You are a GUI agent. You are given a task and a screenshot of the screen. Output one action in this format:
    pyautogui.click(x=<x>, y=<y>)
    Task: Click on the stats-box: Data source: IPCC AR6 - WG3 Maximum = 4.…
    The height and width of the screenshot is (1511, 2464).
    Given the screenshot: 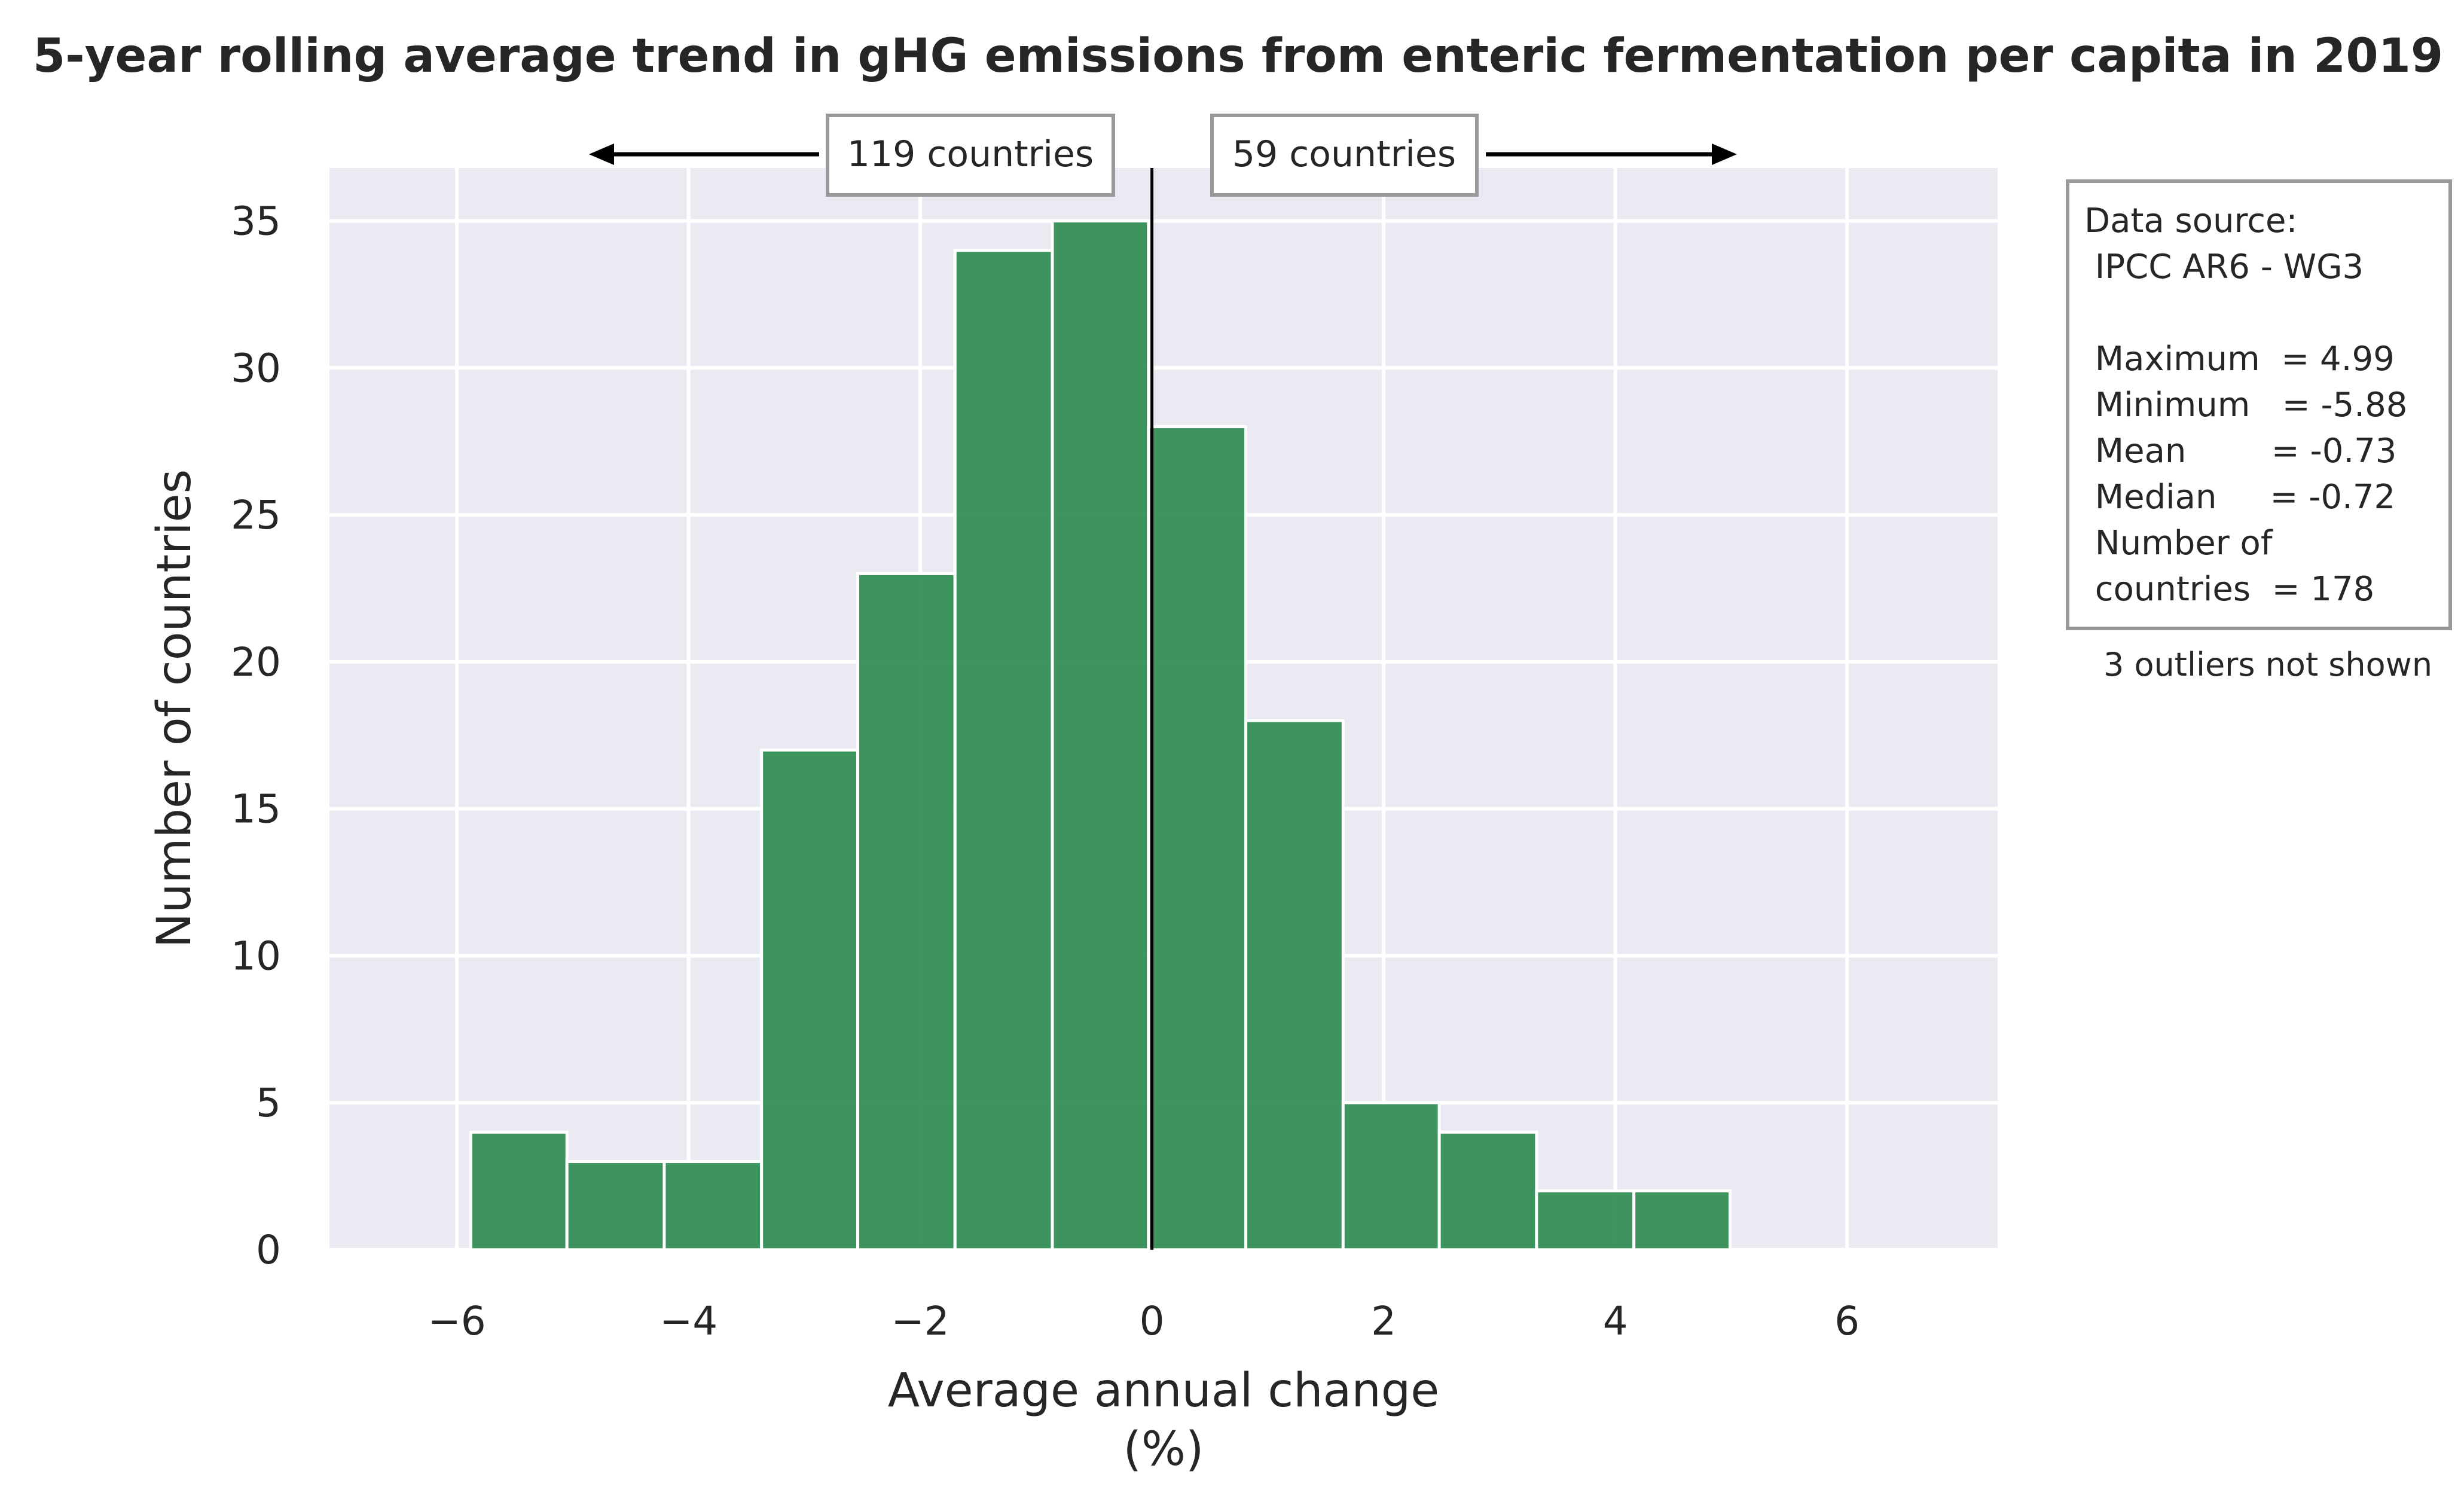 What is the action you would take?
    pyautogui.click(x=2259, y=404)
    